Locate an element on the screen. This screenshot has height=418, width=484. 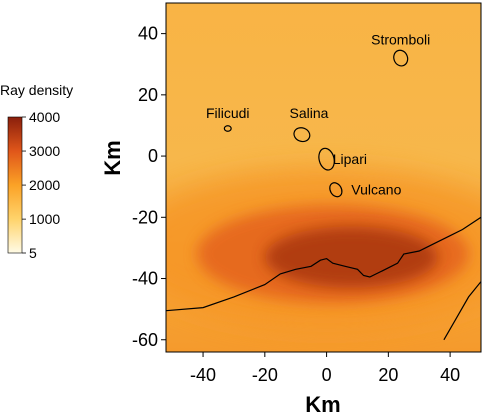
y-tick-label: -20 is located at coordinates (145, 217).